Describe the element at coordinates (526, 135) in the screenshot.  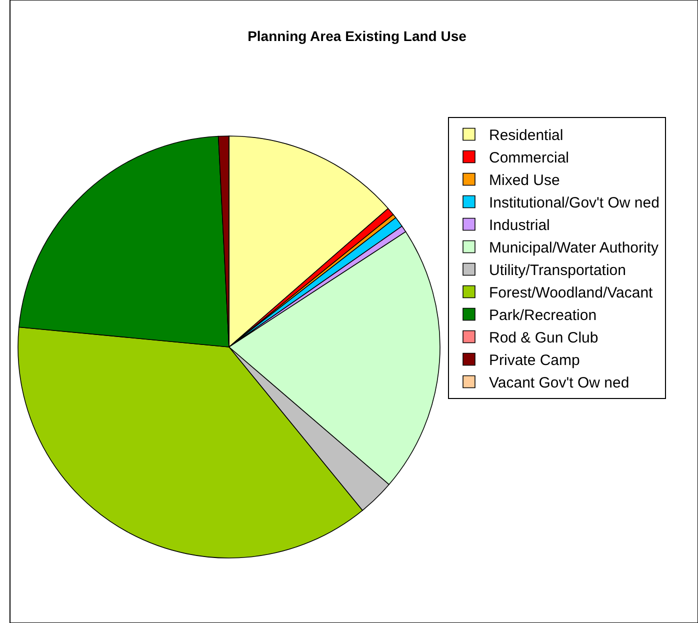
I see `legend-label: Residential` at that location.